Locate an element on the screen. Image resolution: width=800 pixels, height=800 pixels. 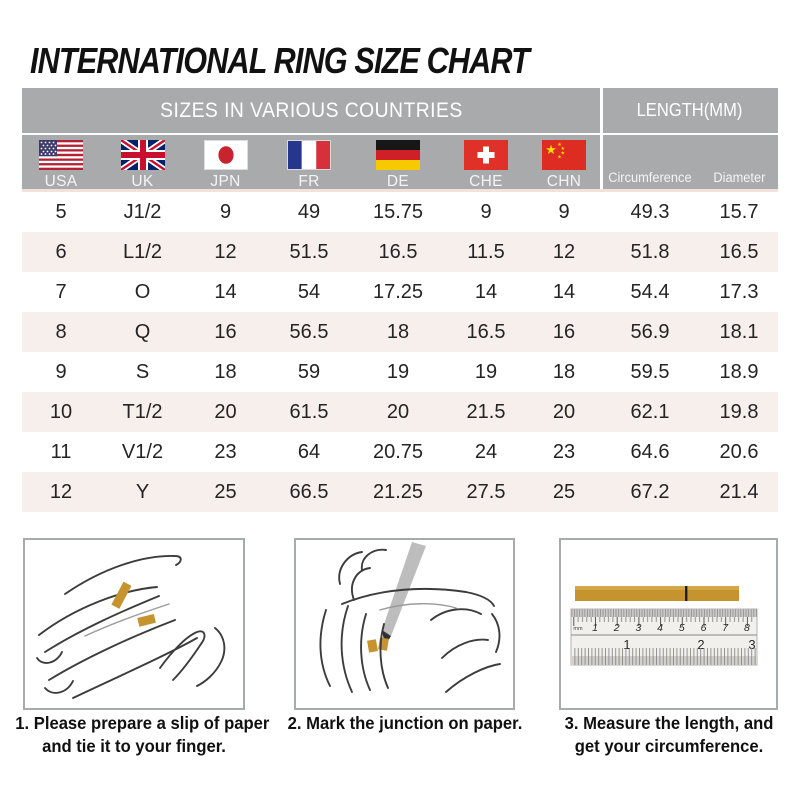
table-cell: 21.25 is located at coordinates (398, 491).